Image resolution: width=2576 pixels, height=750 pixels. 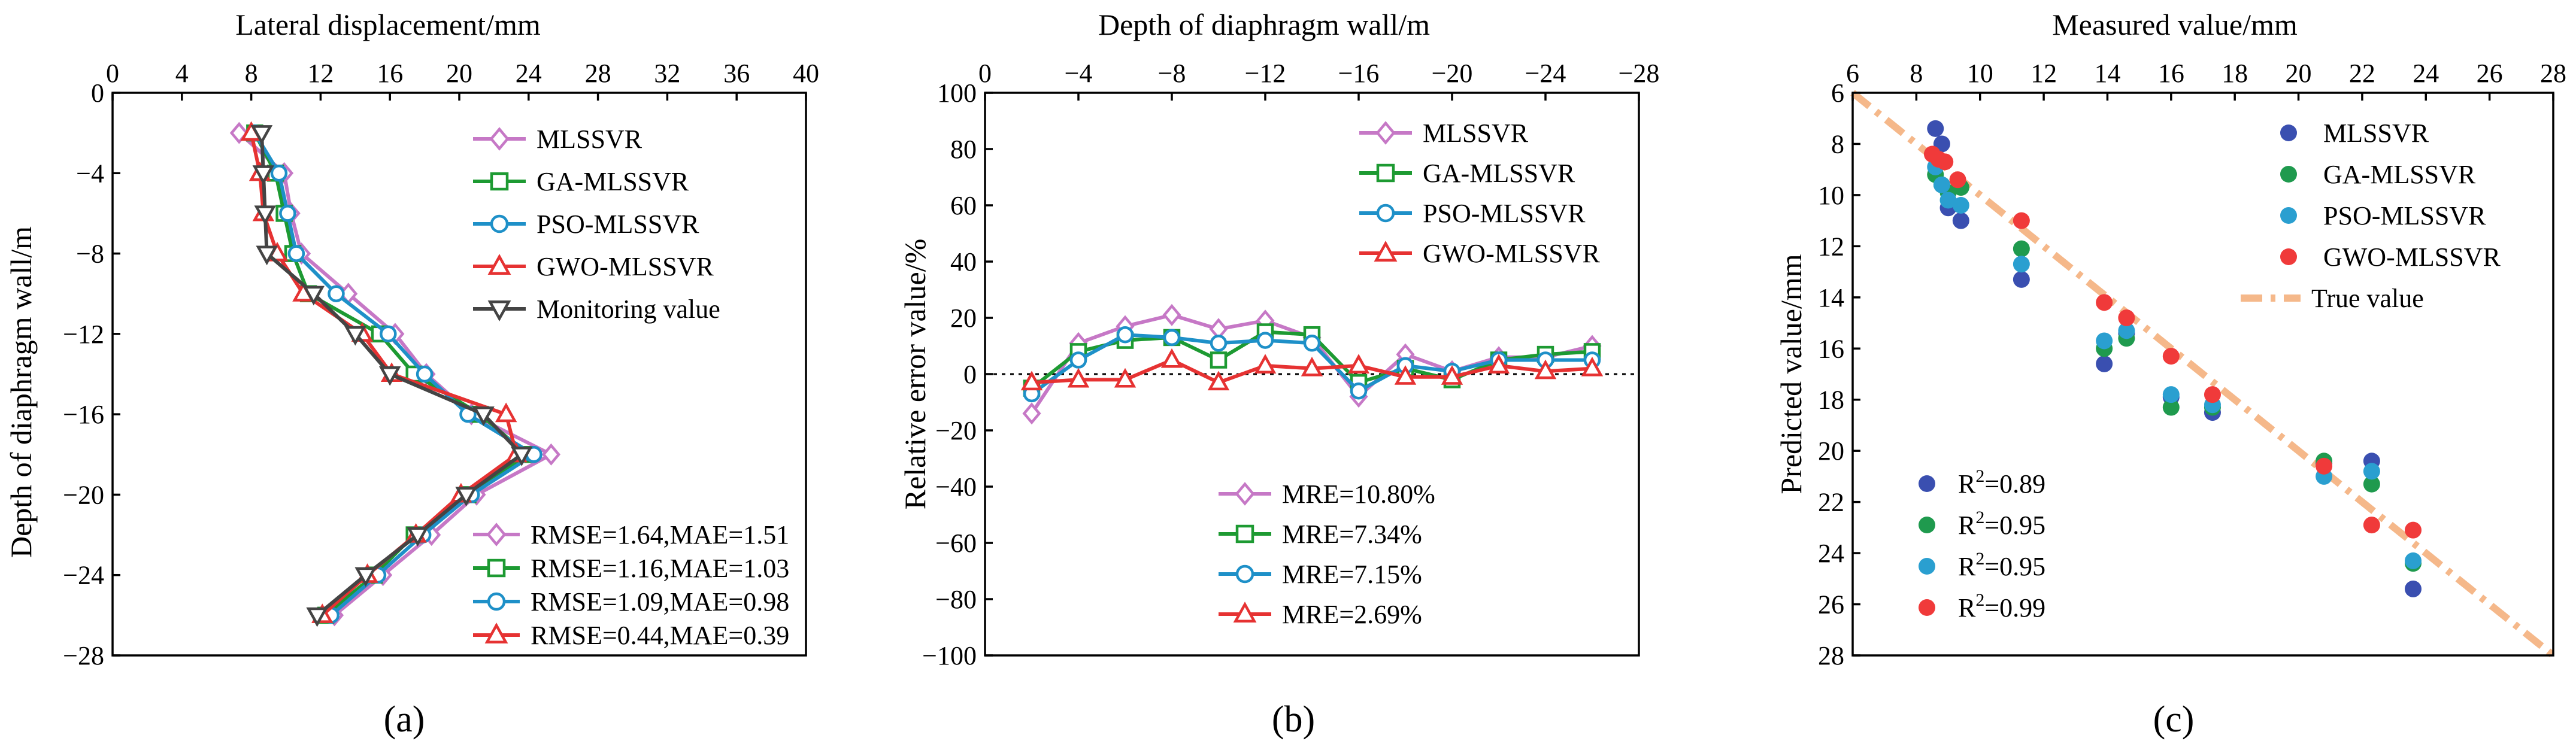 I want to click on legend-c-r2-mlssvr-swatch, so click(x=1927, y=483).